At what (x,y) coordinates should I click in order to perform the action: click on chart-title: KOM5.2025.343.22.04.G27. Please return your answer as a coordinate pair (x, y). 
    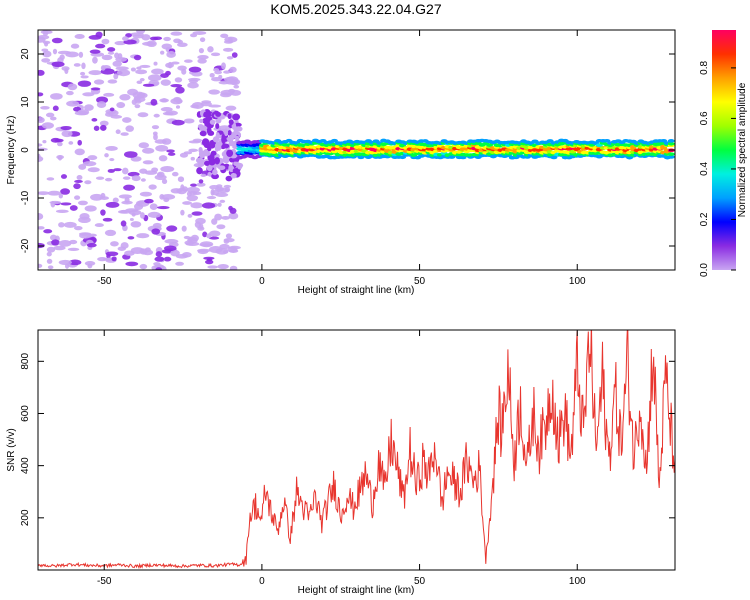
    Looking at the image, I should click on (355, 9).